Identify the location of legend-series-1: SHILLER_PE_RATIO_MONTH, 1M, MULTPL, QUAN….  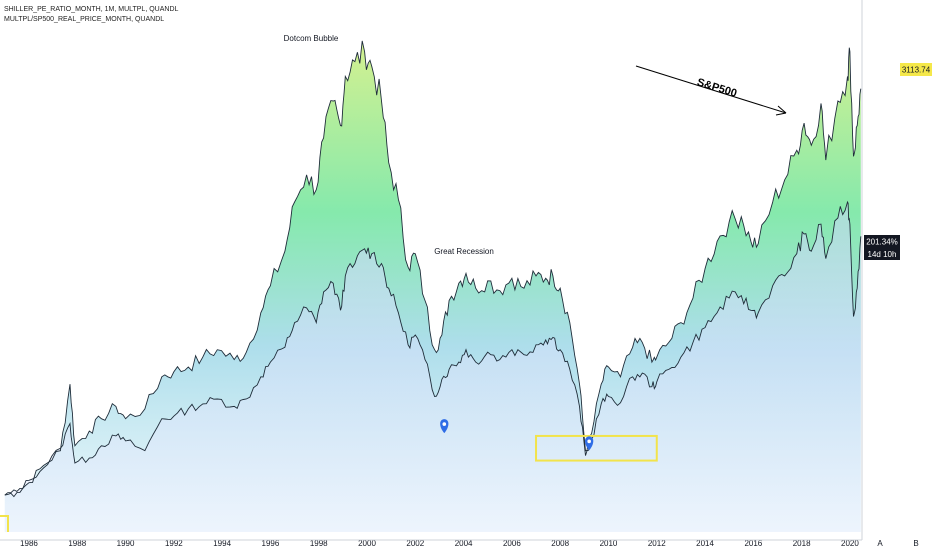
(91, 9).